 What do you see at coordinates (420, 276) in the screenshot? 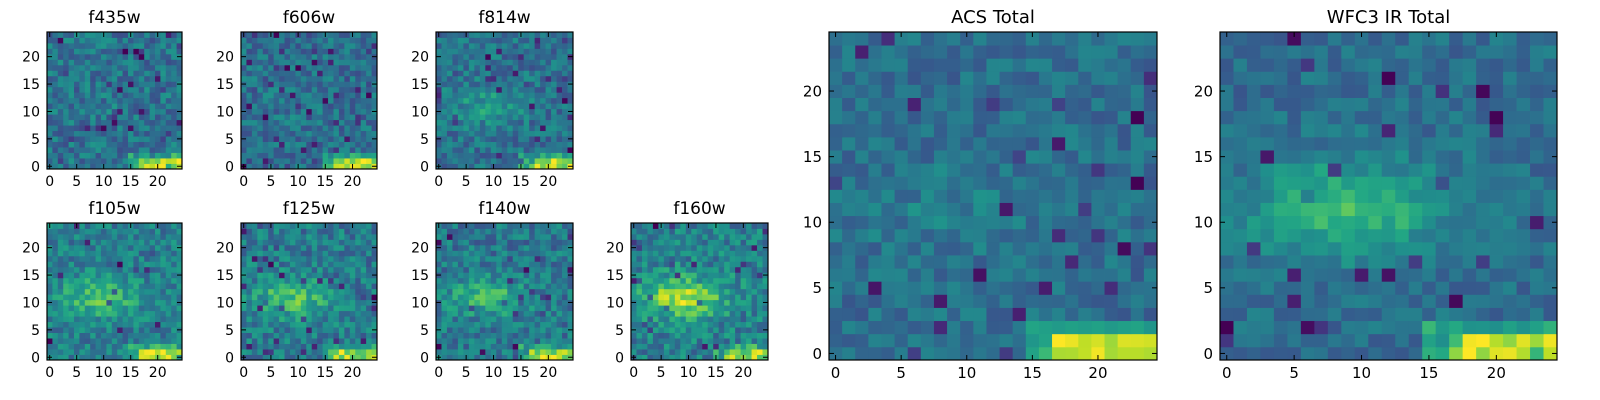
I see `y-tick-label: 15` at bounding box center [420, 276].